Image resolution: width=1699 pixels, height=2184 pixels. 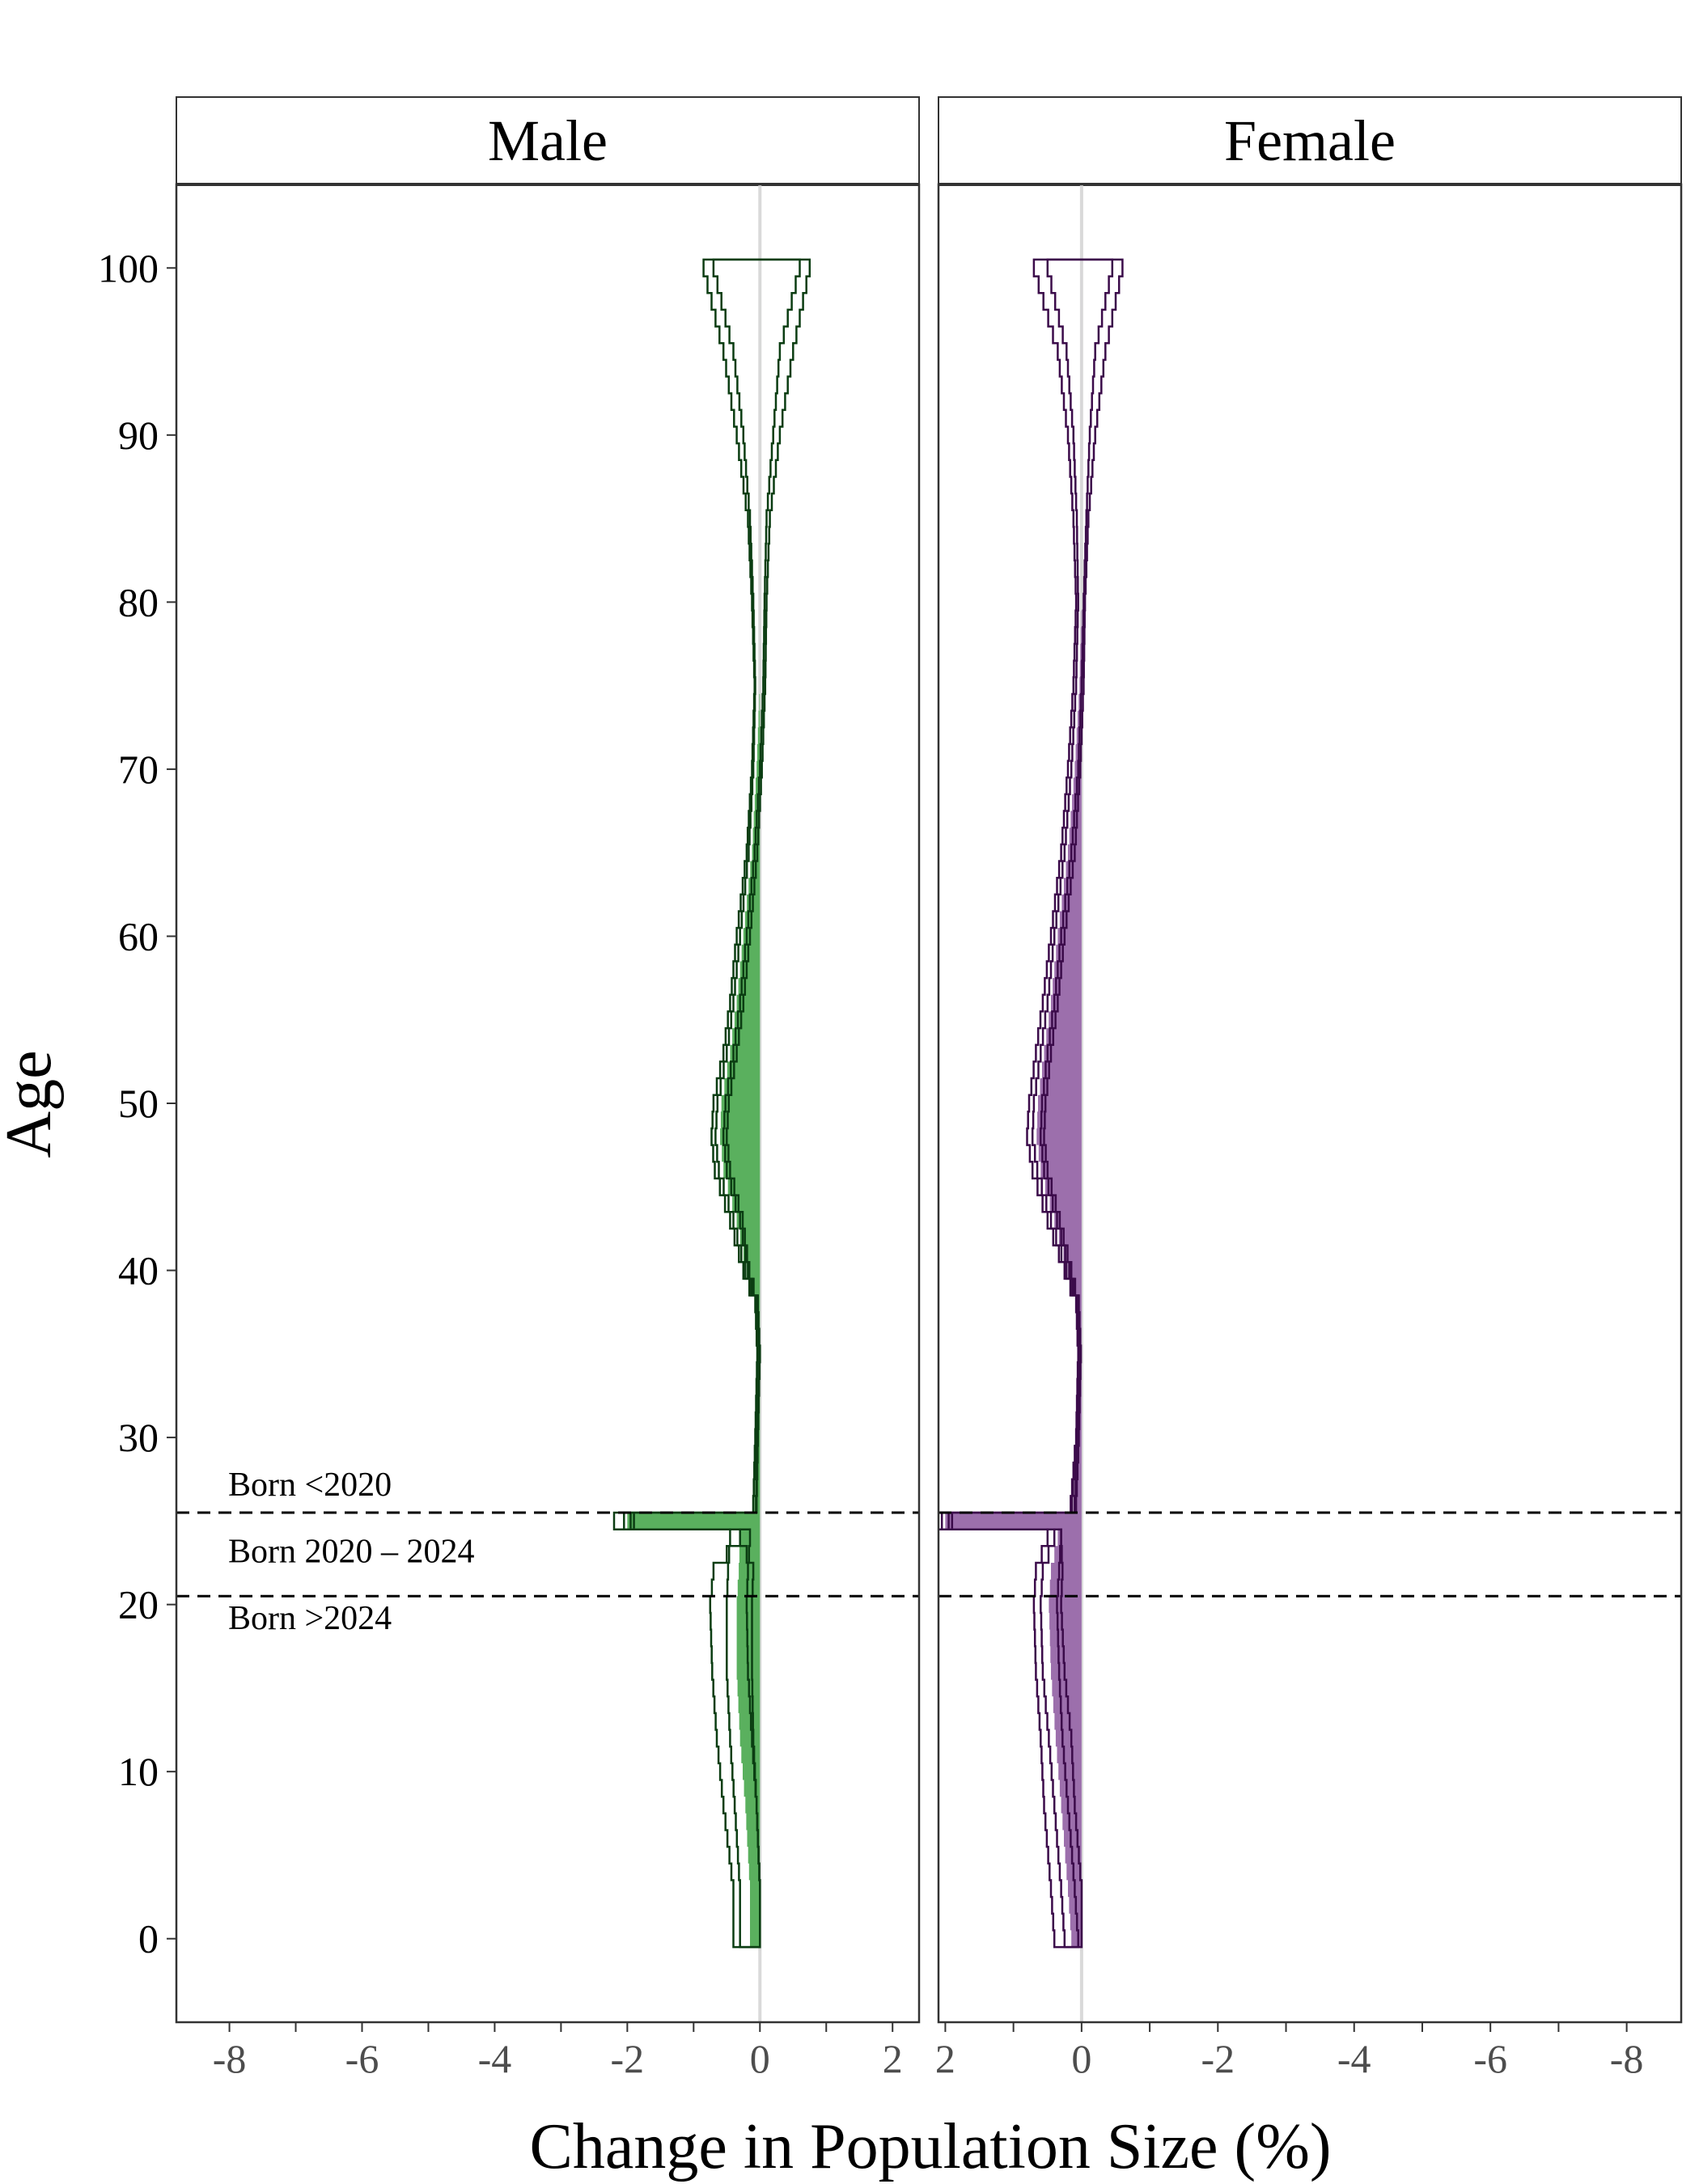 What do you see at coordinates (138, 435) in the screenshot?
I see `y-tick-label: 90` at bounding box center [138, 435].